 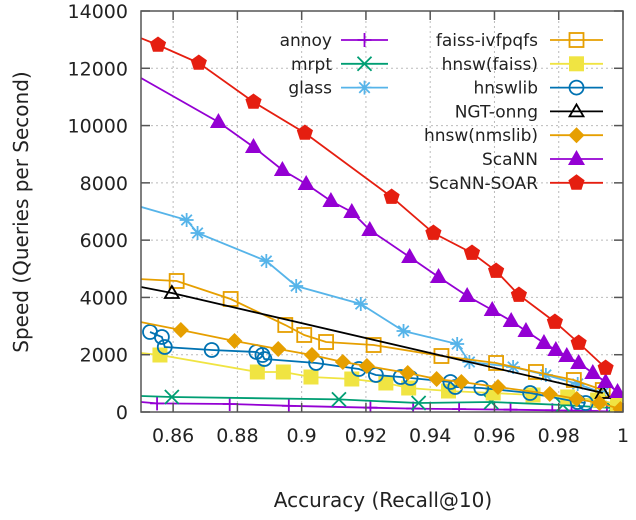 What do you see at coordinates (302, 436) in the screenshot?
I see `x-tick-label: 0.9` at bounding box center [302, 436].